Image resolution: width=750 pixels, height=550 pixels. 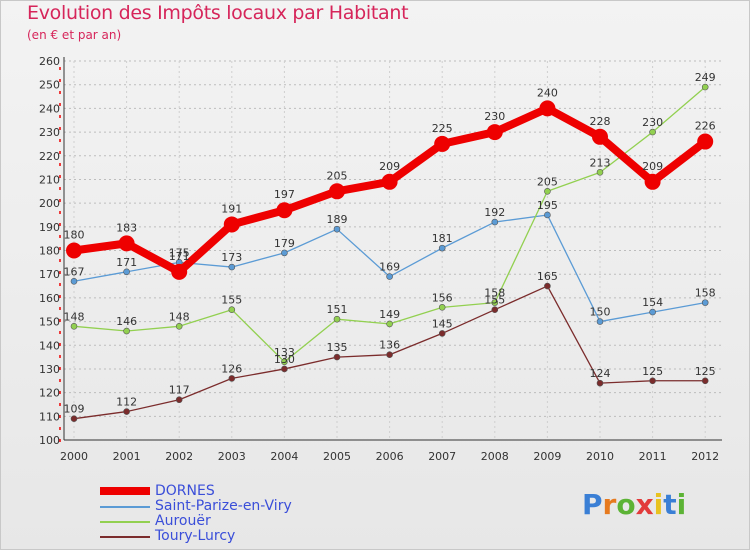 I want to click on legend-swatch-aurouer, so click(x=125, y=522).